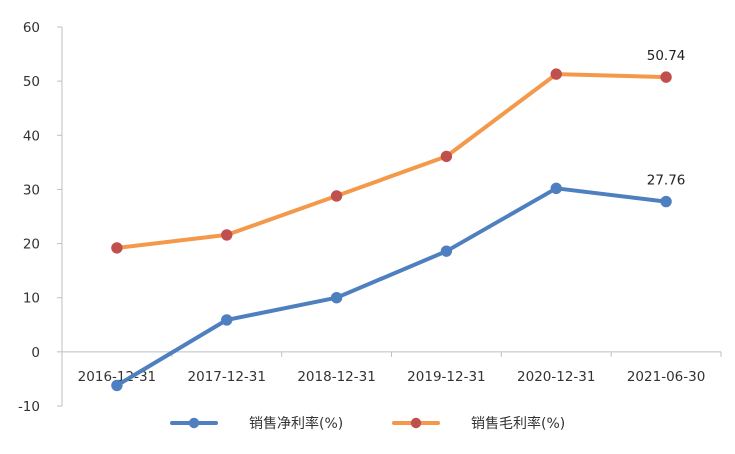 Image resolution: width=735 pixels, height=454 pixels. Describe the element at coordinates (35, 353) in the screenshot. I see `y-tick-label: 0` at that location.